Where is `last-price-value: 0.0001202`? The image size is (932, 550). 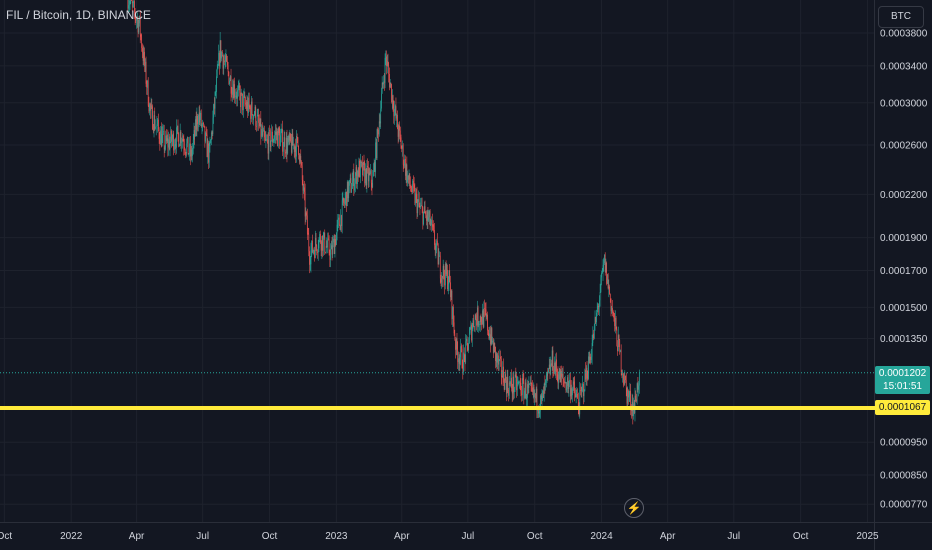
last-price-value: 0.0001202 is located at coordinates (902, 373).